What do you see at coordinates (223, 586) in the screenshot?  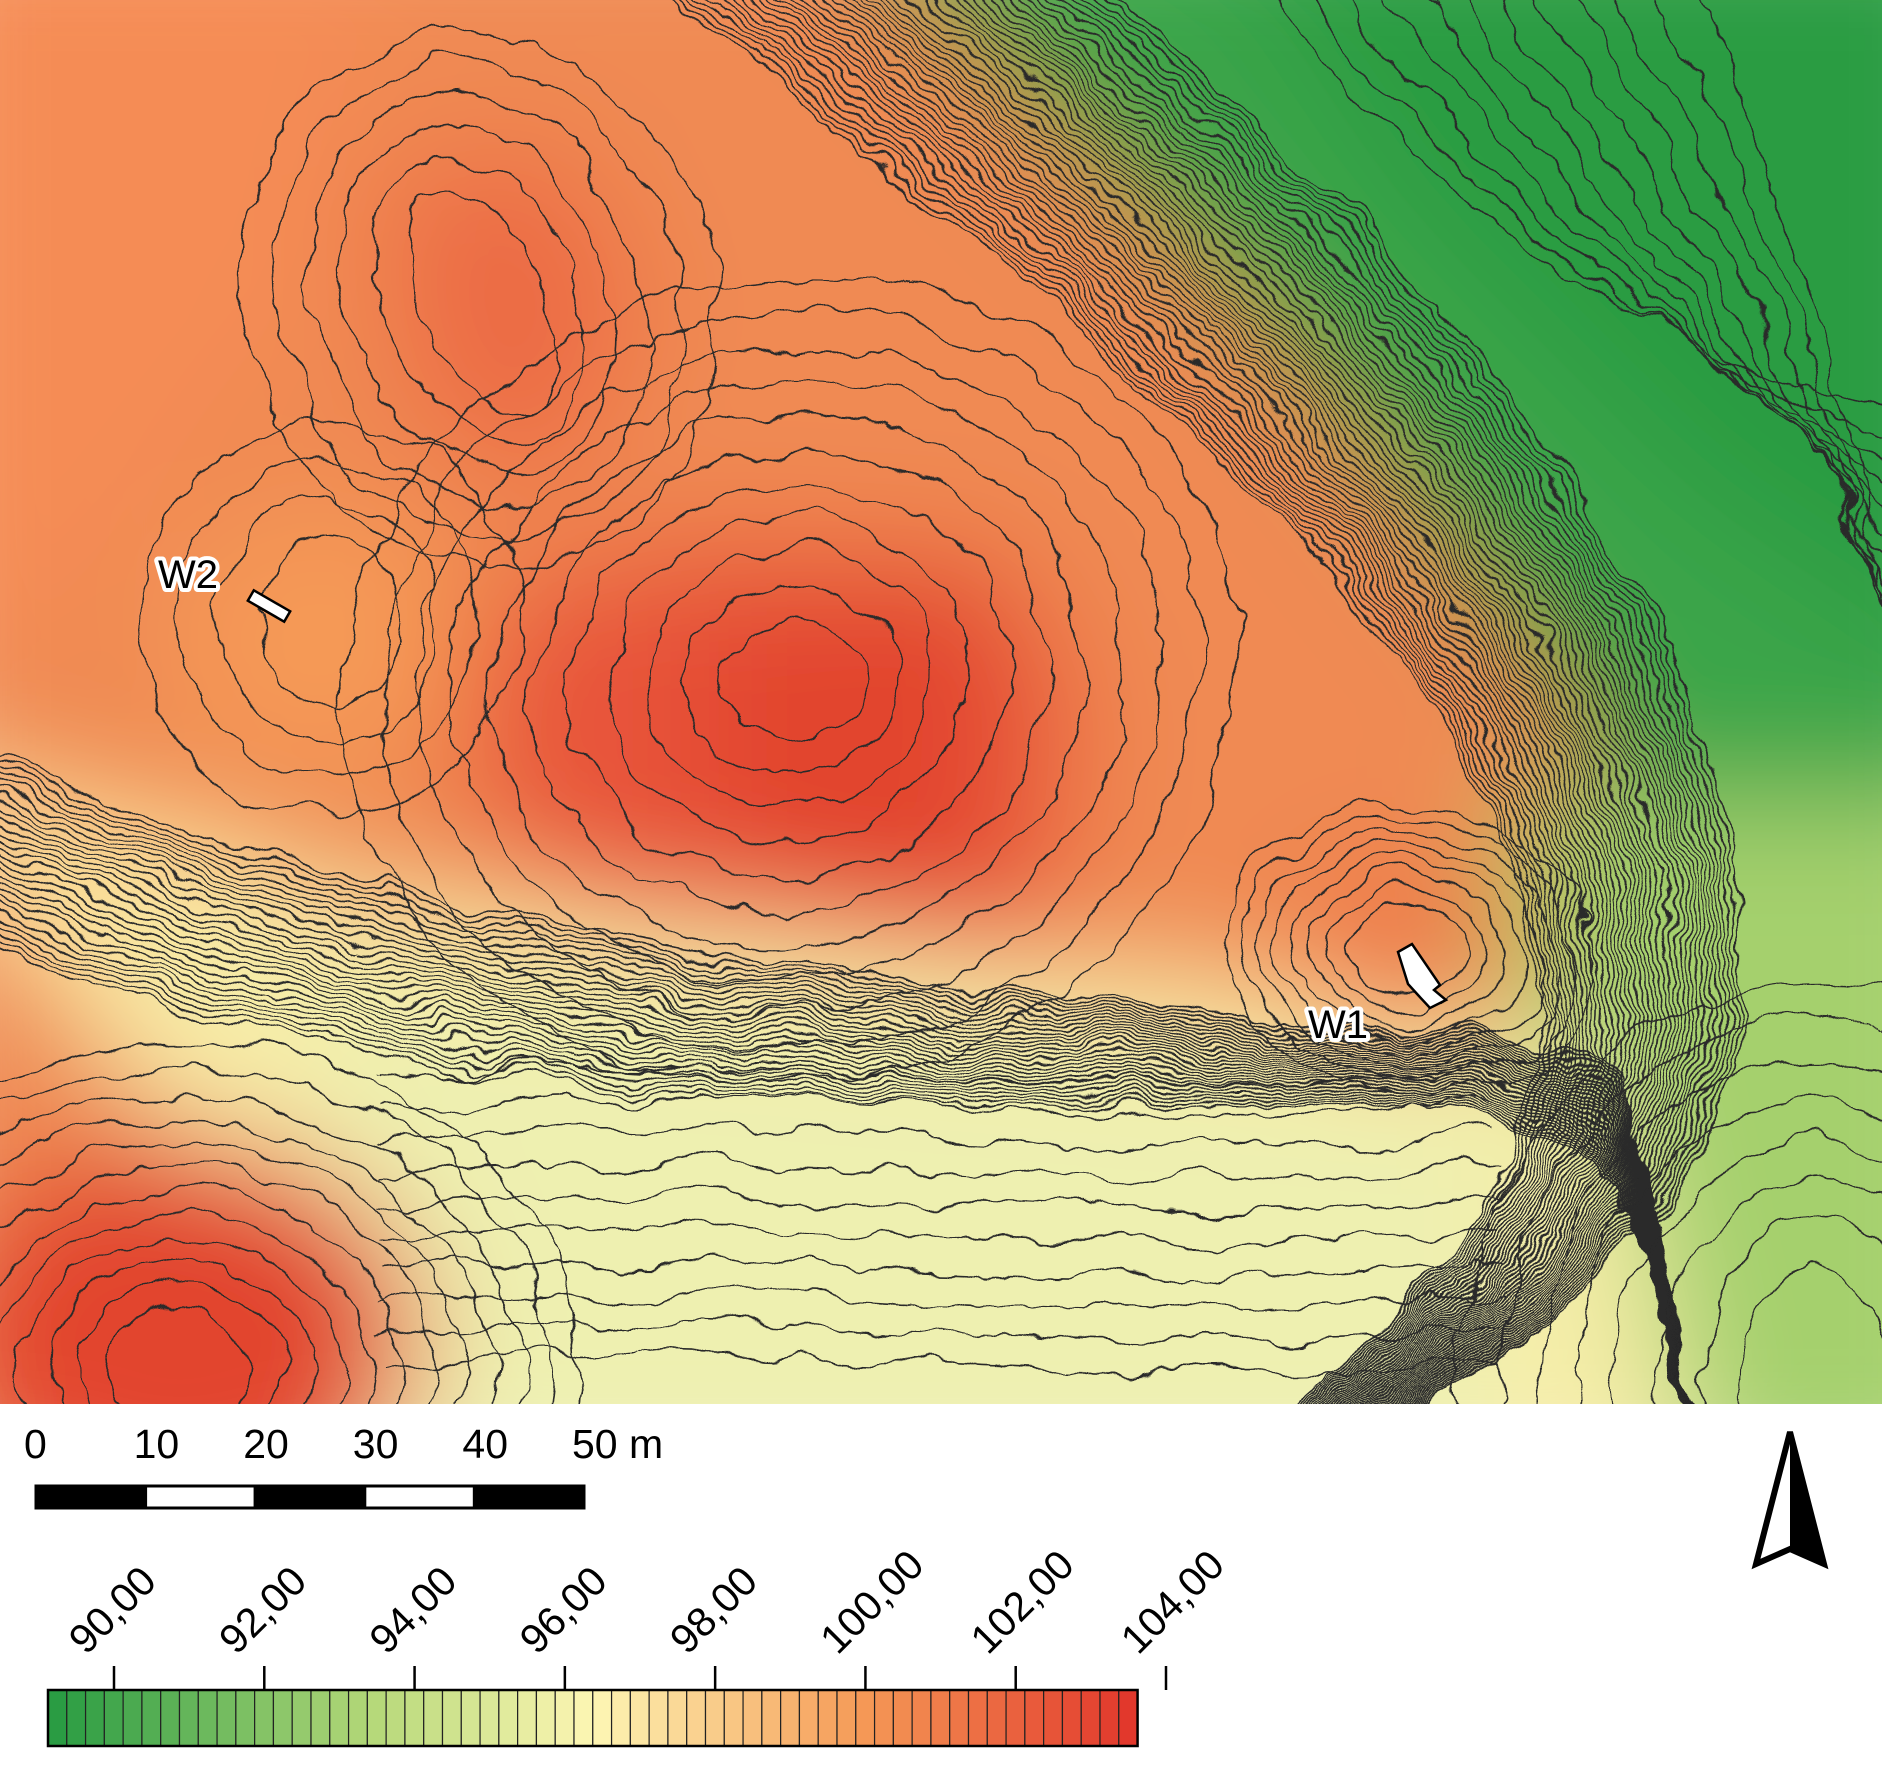 I see `site-w2: W2` at bounding box center [223, 586].